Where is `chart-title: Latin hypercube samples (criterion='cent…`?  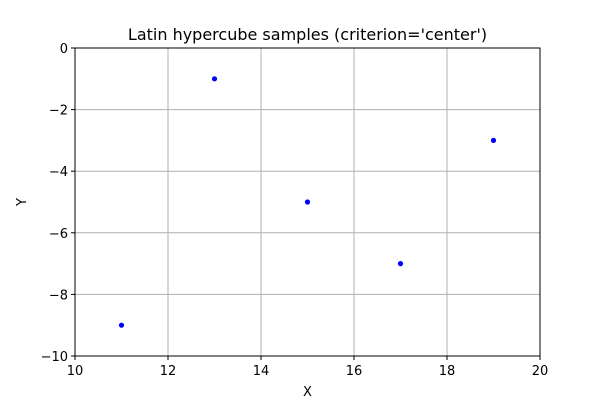 chart-title: Latin hypercube samples (criterion='cent… is located at coordinates (307, 34).